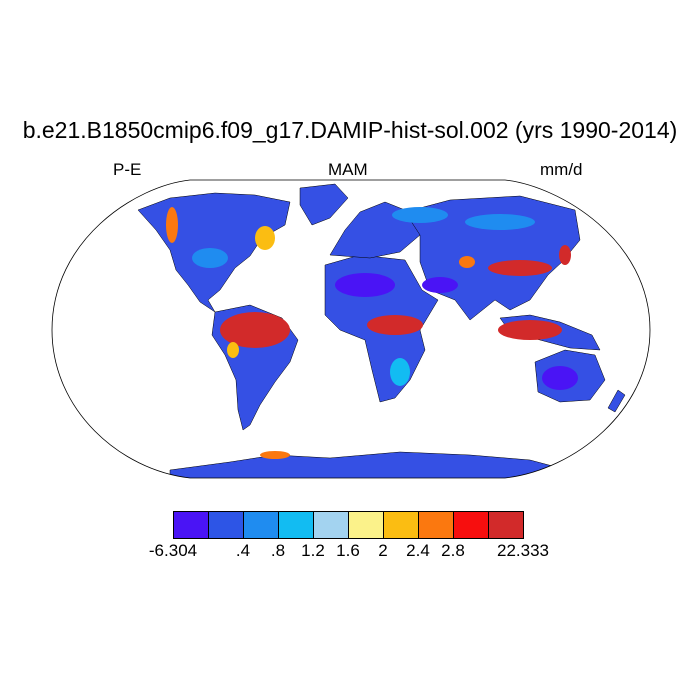 This screenshot has width=700, height=700. I want to click on colorbar-label: .4, so click(243, 550).